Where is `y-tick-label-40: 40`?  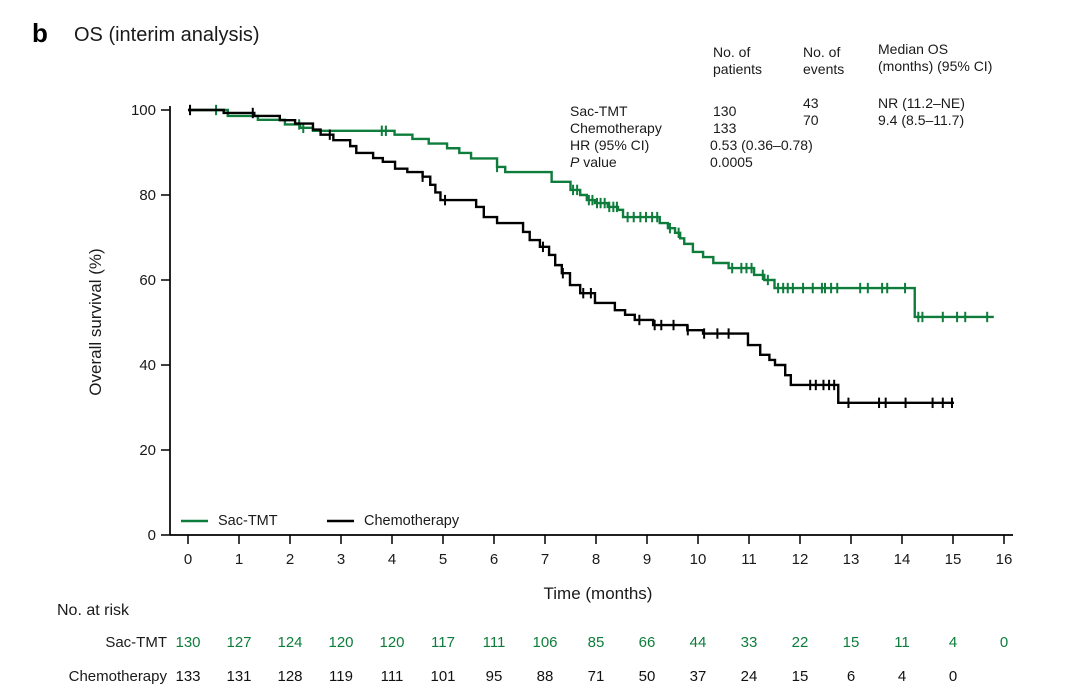
y-tick-label-40: 40 is located at coordinates (147, 365).